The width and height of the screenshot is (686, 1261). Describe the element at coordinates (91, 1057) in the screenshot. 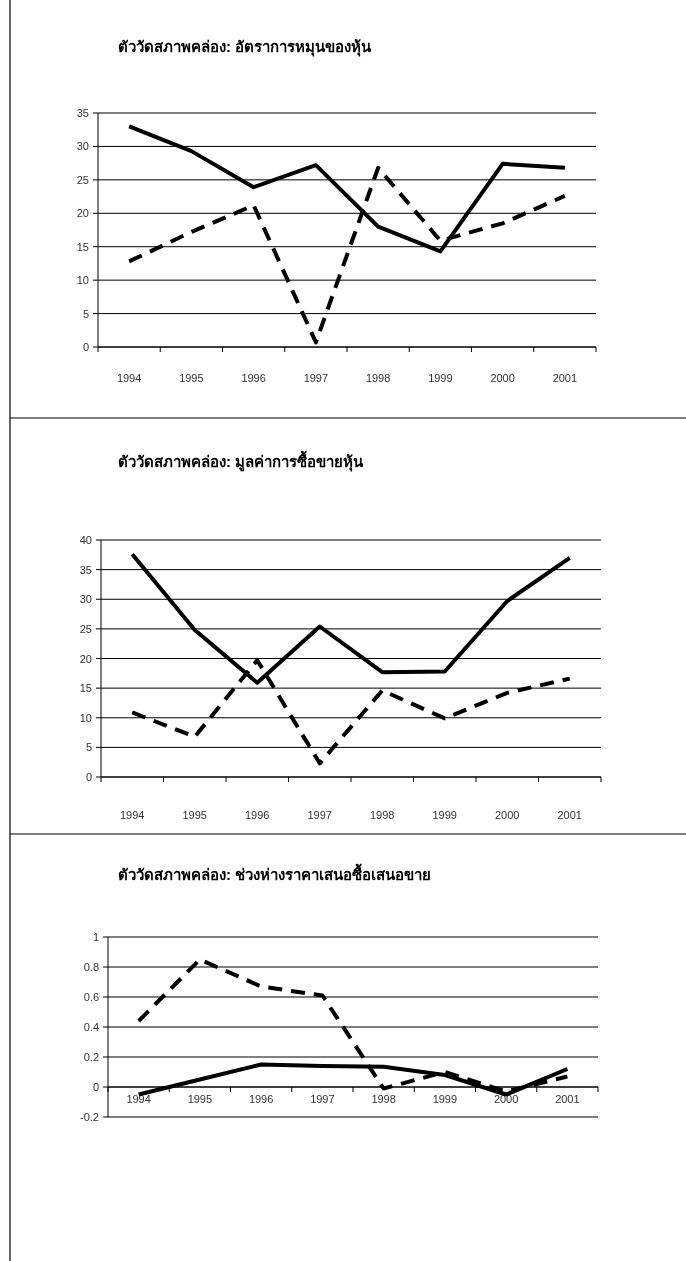

I see `y-tick-label: 0.2` at that location.